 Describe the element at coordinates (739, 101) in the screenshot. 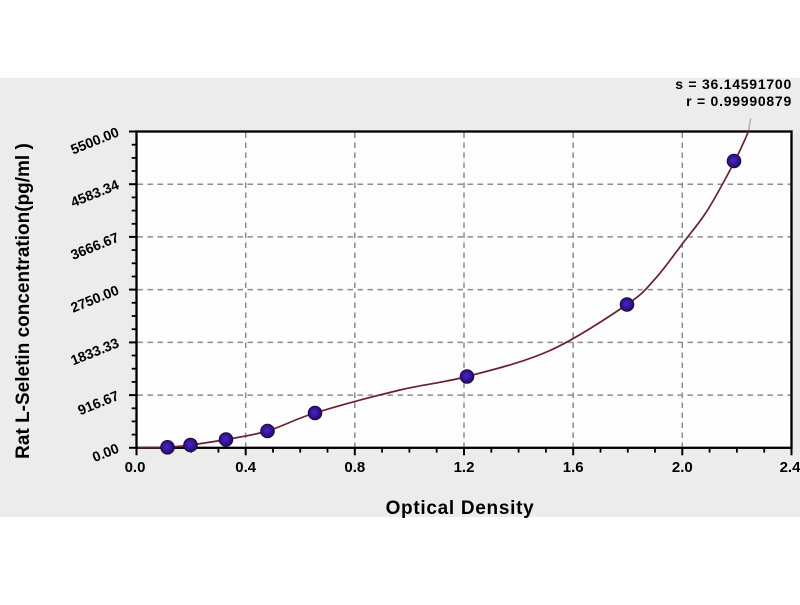

I see `svg-text: r = 0.99990879` at that location.